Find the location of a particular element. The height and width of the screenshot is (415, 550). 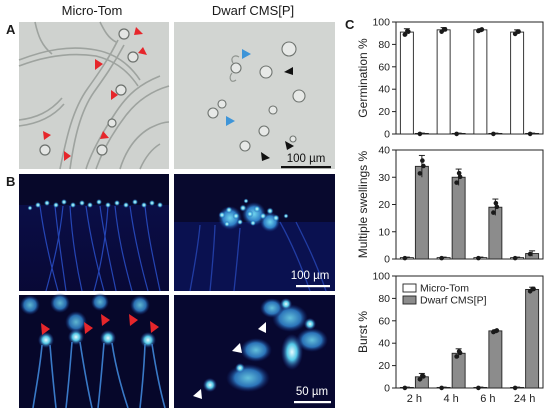

panel-a-micro-tom-image is located at coordinates (94, 95).